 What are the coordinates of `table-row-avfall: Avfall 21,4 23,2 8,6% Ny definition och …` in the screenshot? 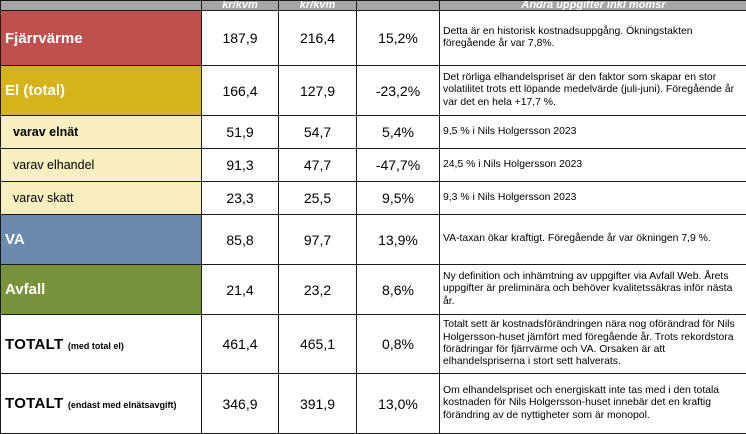 It's located at (373, 290).